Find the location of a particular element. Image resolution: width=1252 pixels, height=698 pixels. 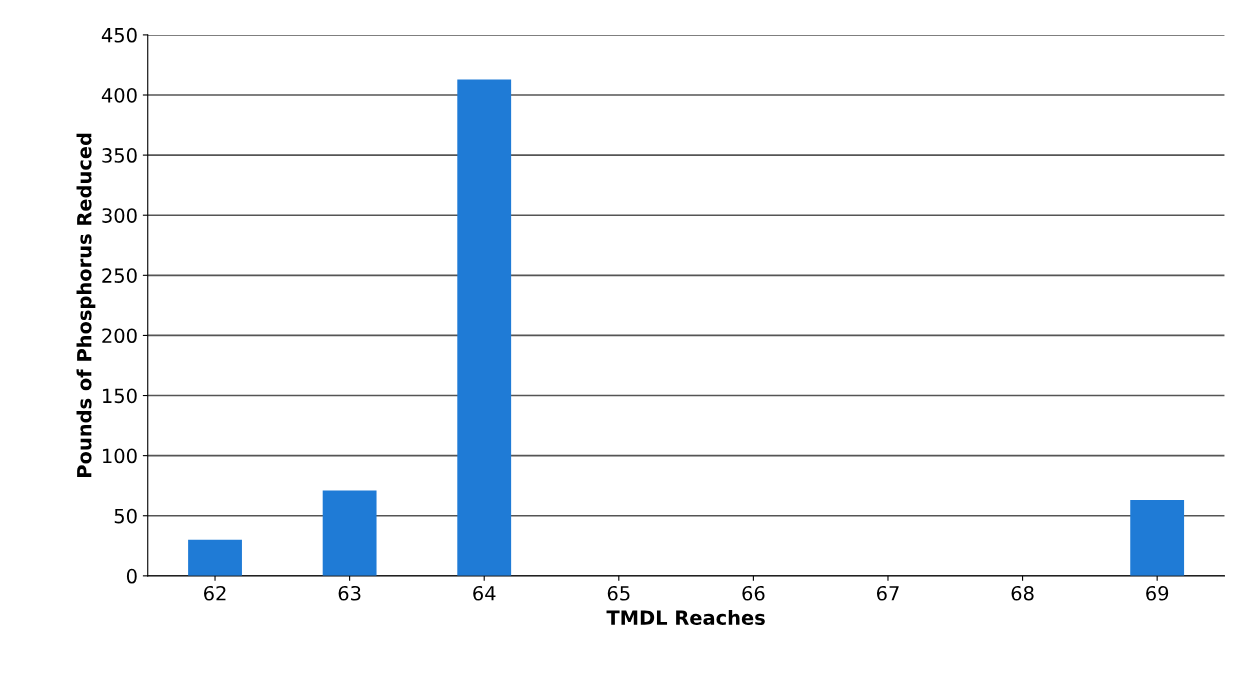

y-tick-label: 100 is located at coordinates (120, 456).